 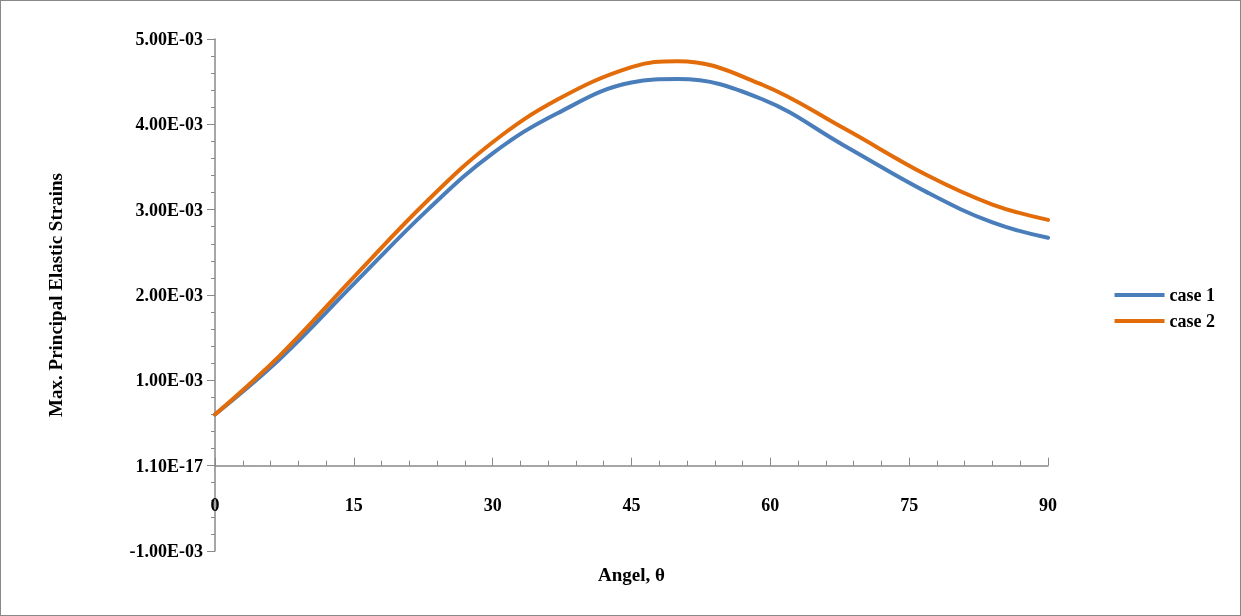 What do you see at coordinates (1192, 295) in the screenshot?
I see `legend-label: case 1` at bounding box center [1192, 295].